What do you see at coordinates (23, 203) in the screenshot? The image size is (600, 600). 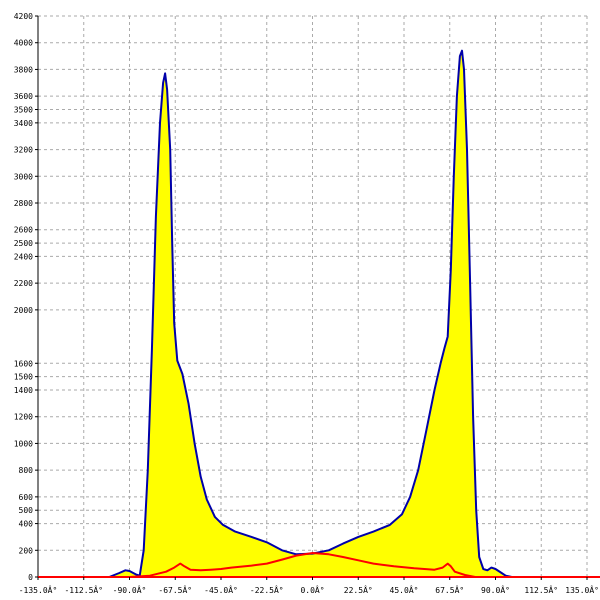 I see `y-tick-label: 2800` at bounding box center [23, 203].